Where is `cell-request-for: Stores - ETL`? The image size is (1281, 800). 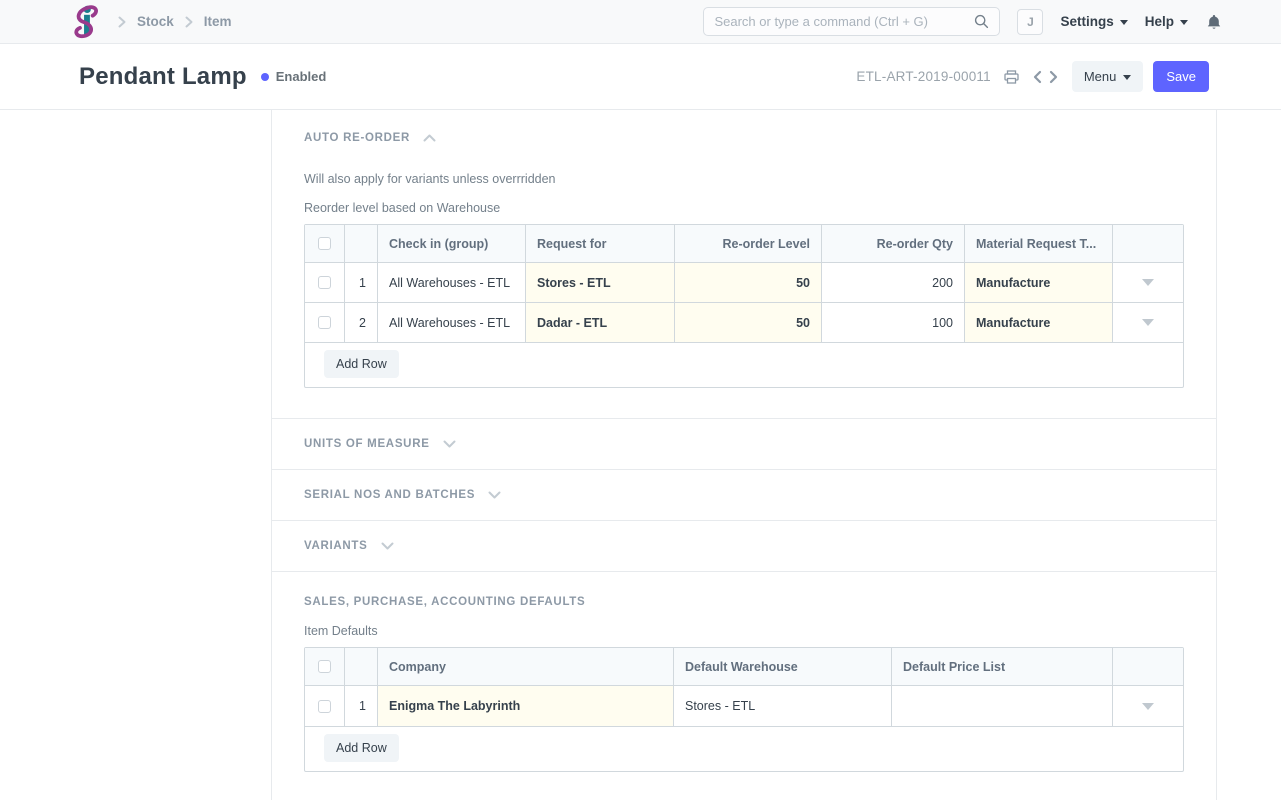 cell-request-for: Stores - ETL is located at coordinates (599, 282).